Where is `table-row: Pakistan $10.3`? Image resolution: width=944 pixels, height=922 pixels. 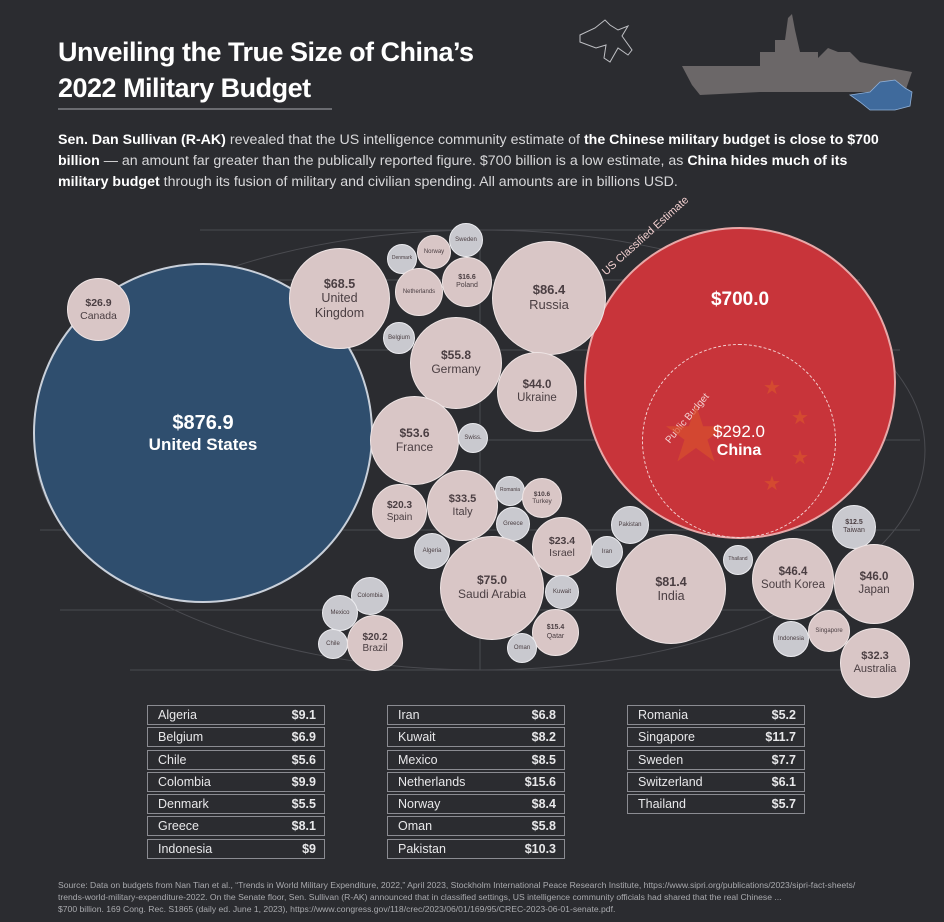 table-row: Pakistan $10.3 is located at coordinates (476, 848).